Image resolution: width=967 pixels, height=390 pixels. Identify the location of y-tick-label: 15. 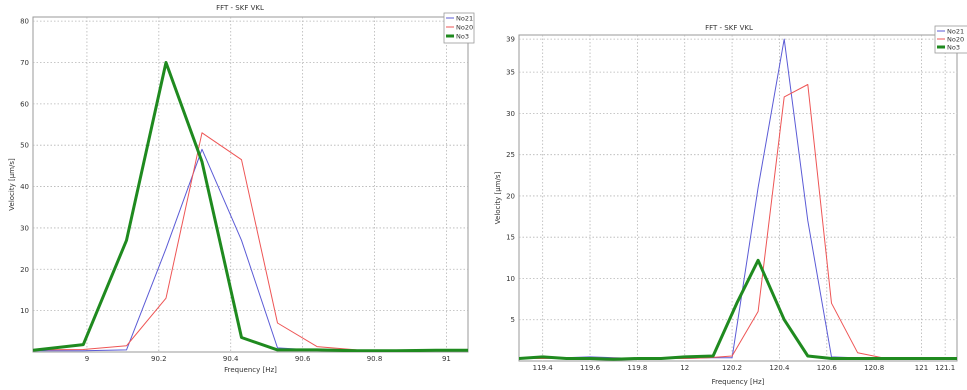
(510, 238).